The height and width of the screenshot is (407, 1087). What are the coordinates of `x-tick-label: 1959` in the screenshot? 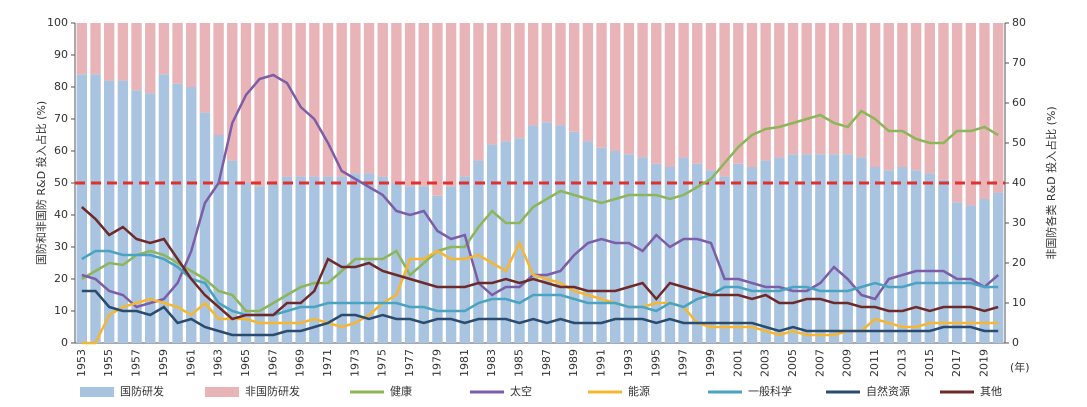 It's located at (163, 363).